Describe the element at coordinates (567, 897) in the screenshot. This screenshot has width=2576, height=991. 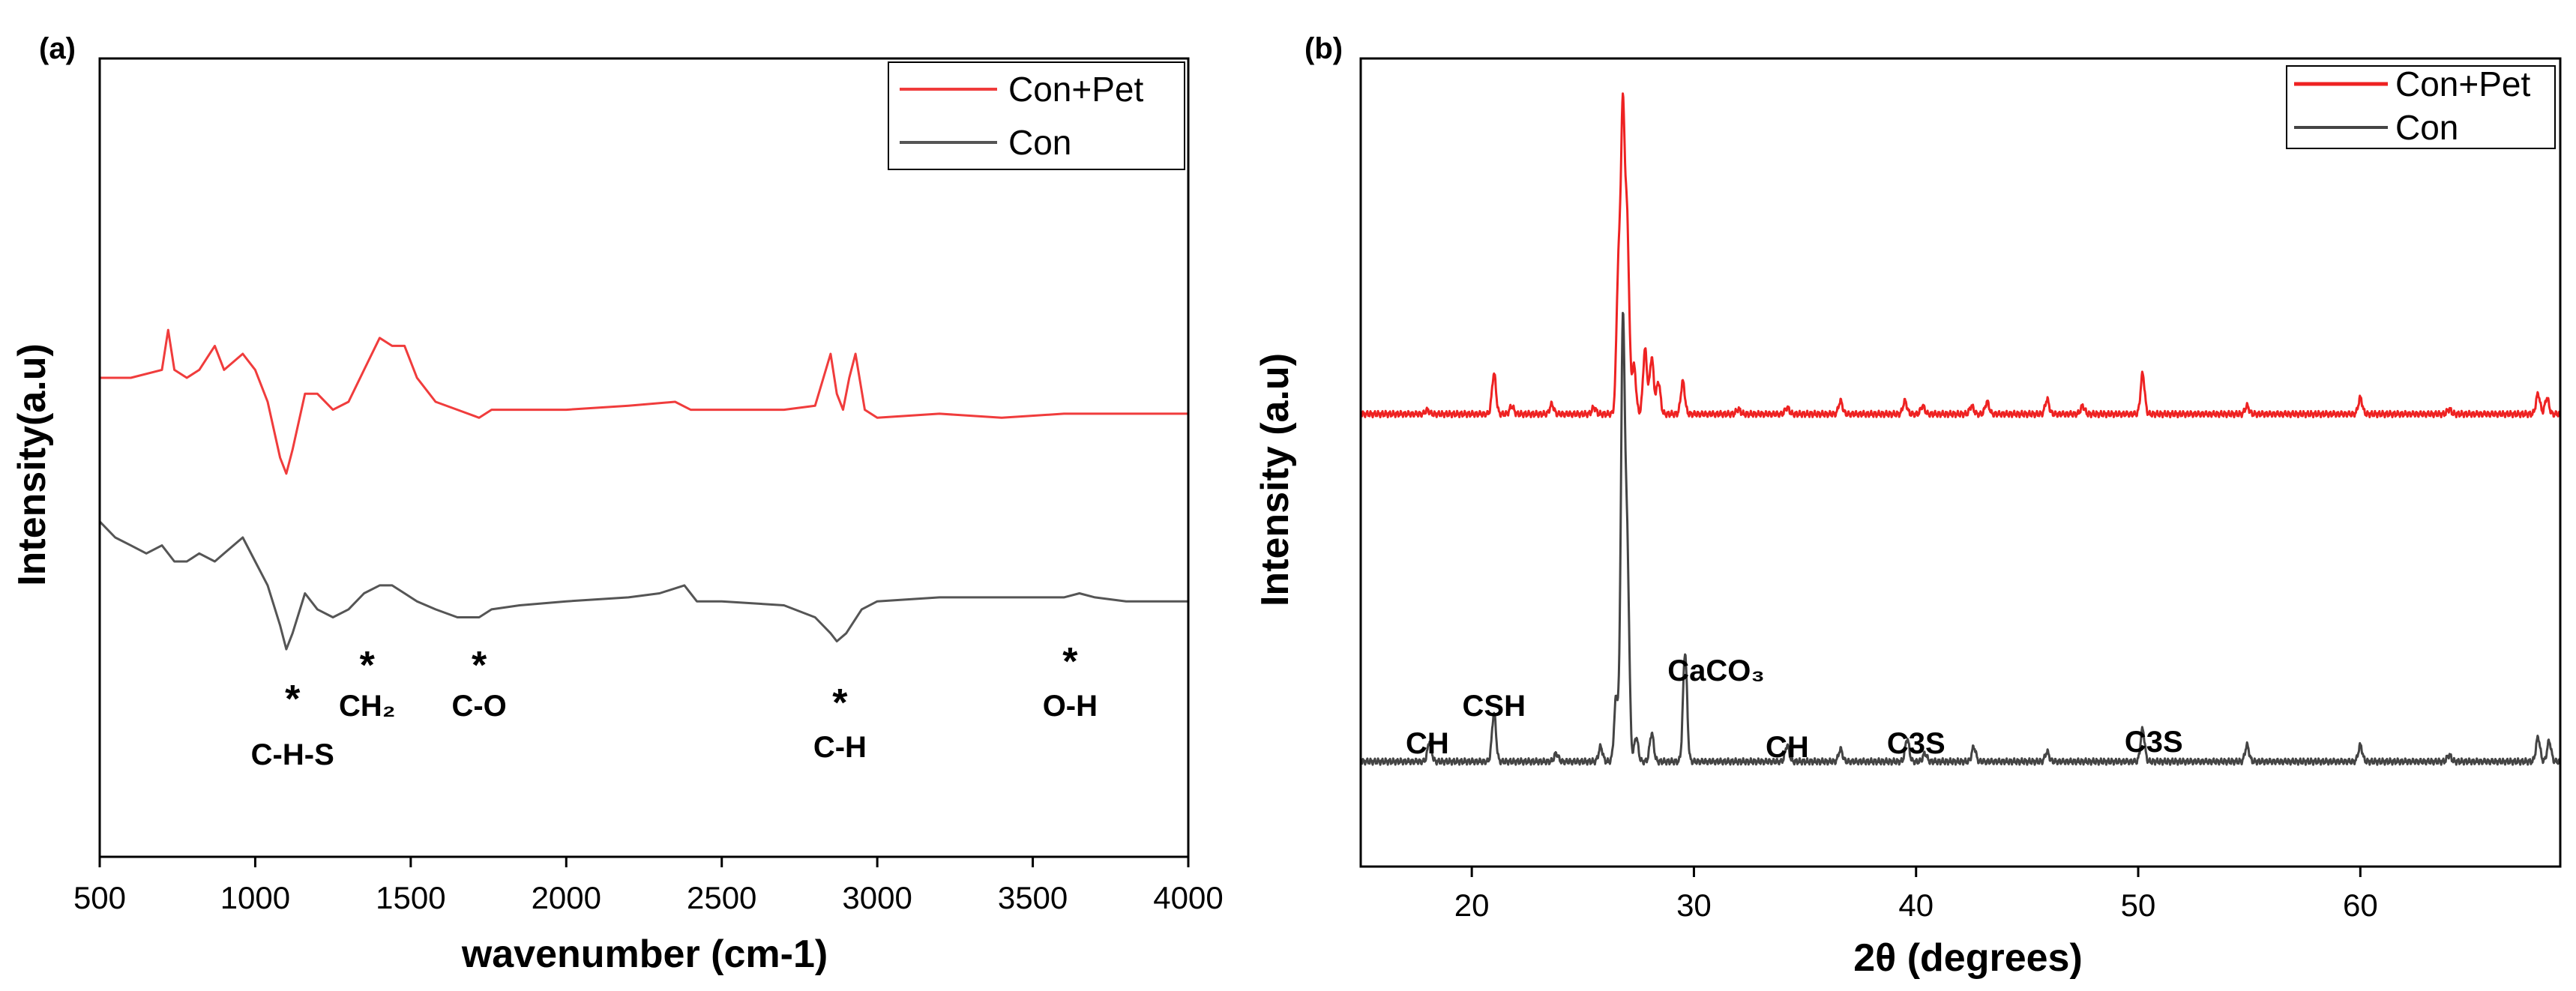
I see `x-tick-label-a: 2000` at that location.